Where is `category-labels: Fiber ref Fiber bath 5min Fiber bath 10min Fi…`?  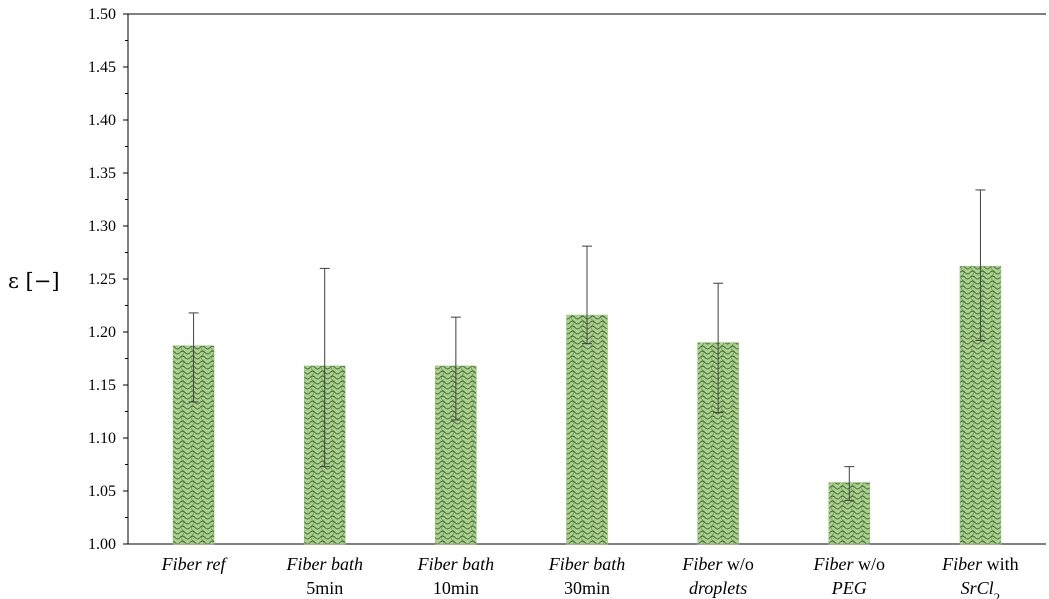
category-labels: Fiber ref Fiber bath 5min Fiber bath 10min Fi… is located at coordinates (590, 576).